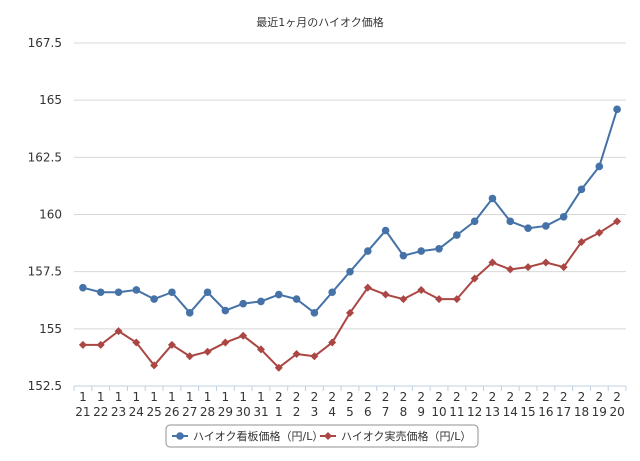 Image resolution: width=640 pixels, height=461 pixels. Describe the element at coordinates (315, 412) in the screenshot. I see `x-tick-label-day: 3` at that location.